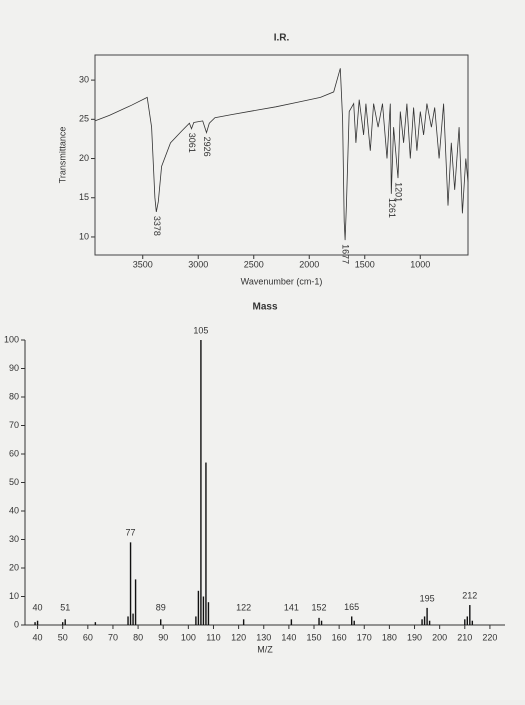  Describe the element at coordinates (427, 598) in the screenshot. I see `peak-label: 195` at that location.